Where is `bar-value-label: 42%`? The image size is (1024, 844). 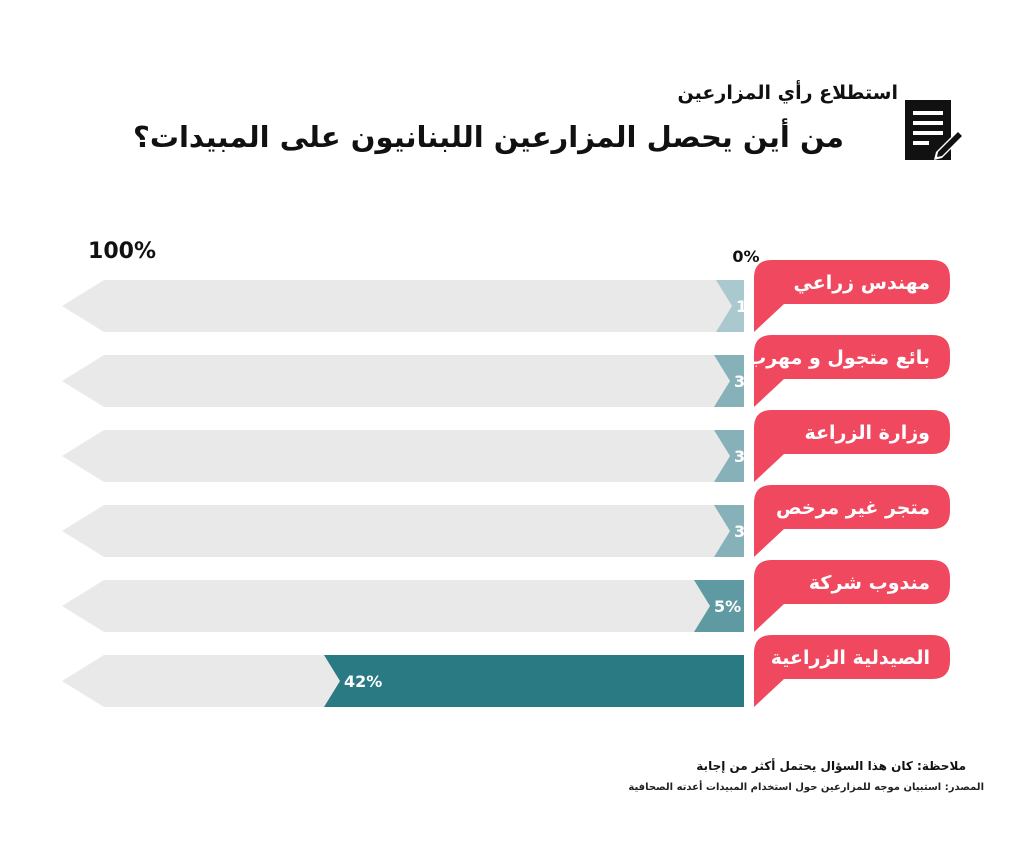
bar-value-label: 42% is located at coordinates (363, 681).